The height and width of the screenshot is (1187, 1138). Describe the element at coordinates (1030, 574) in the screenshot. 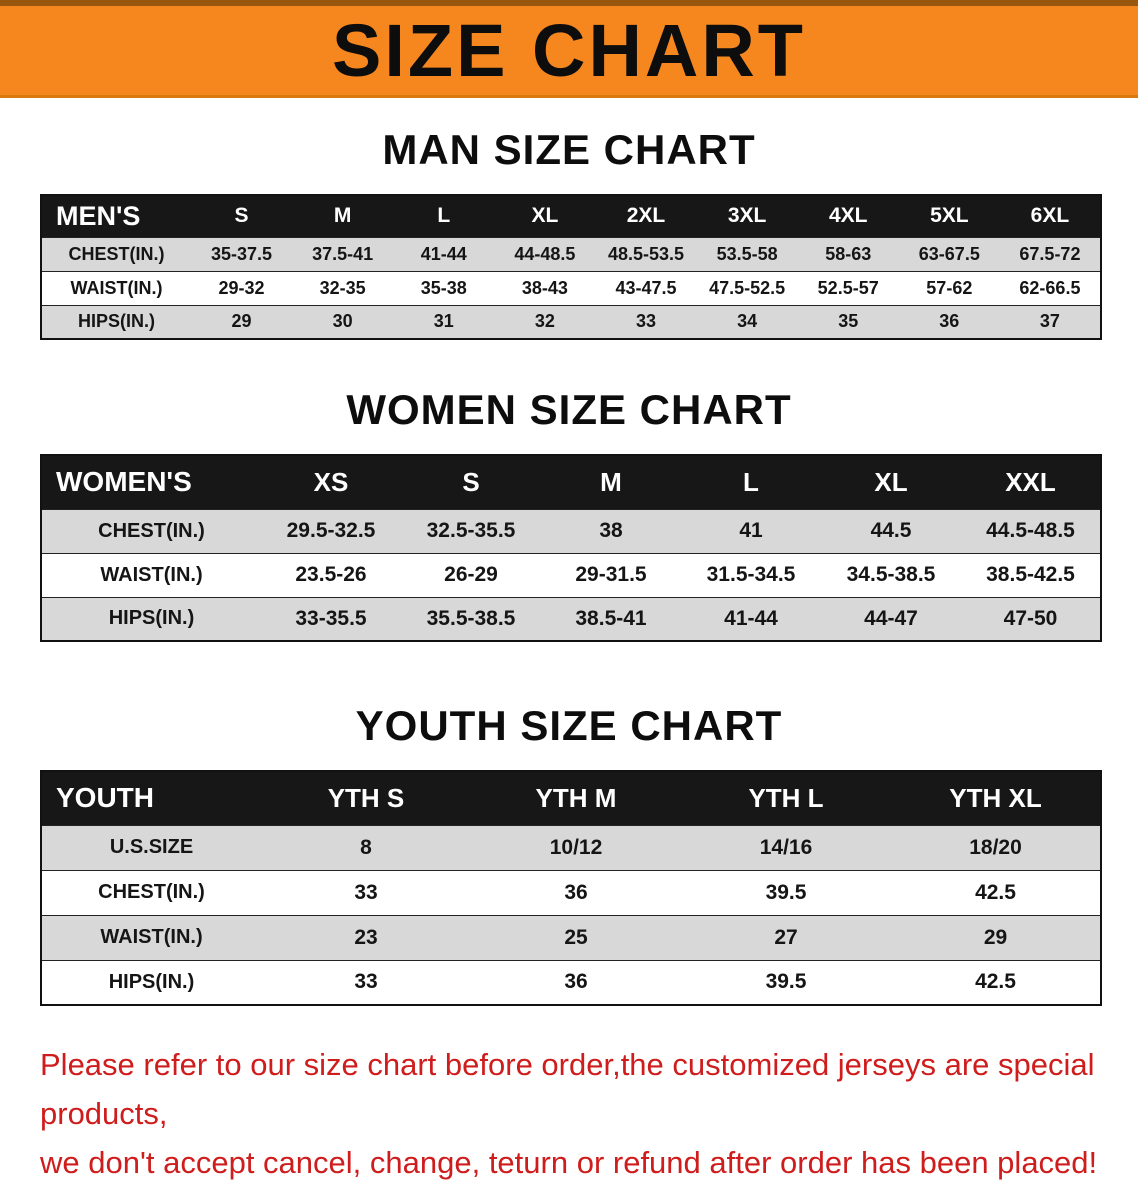

I see `cell: 38.5-42.5` at that location.